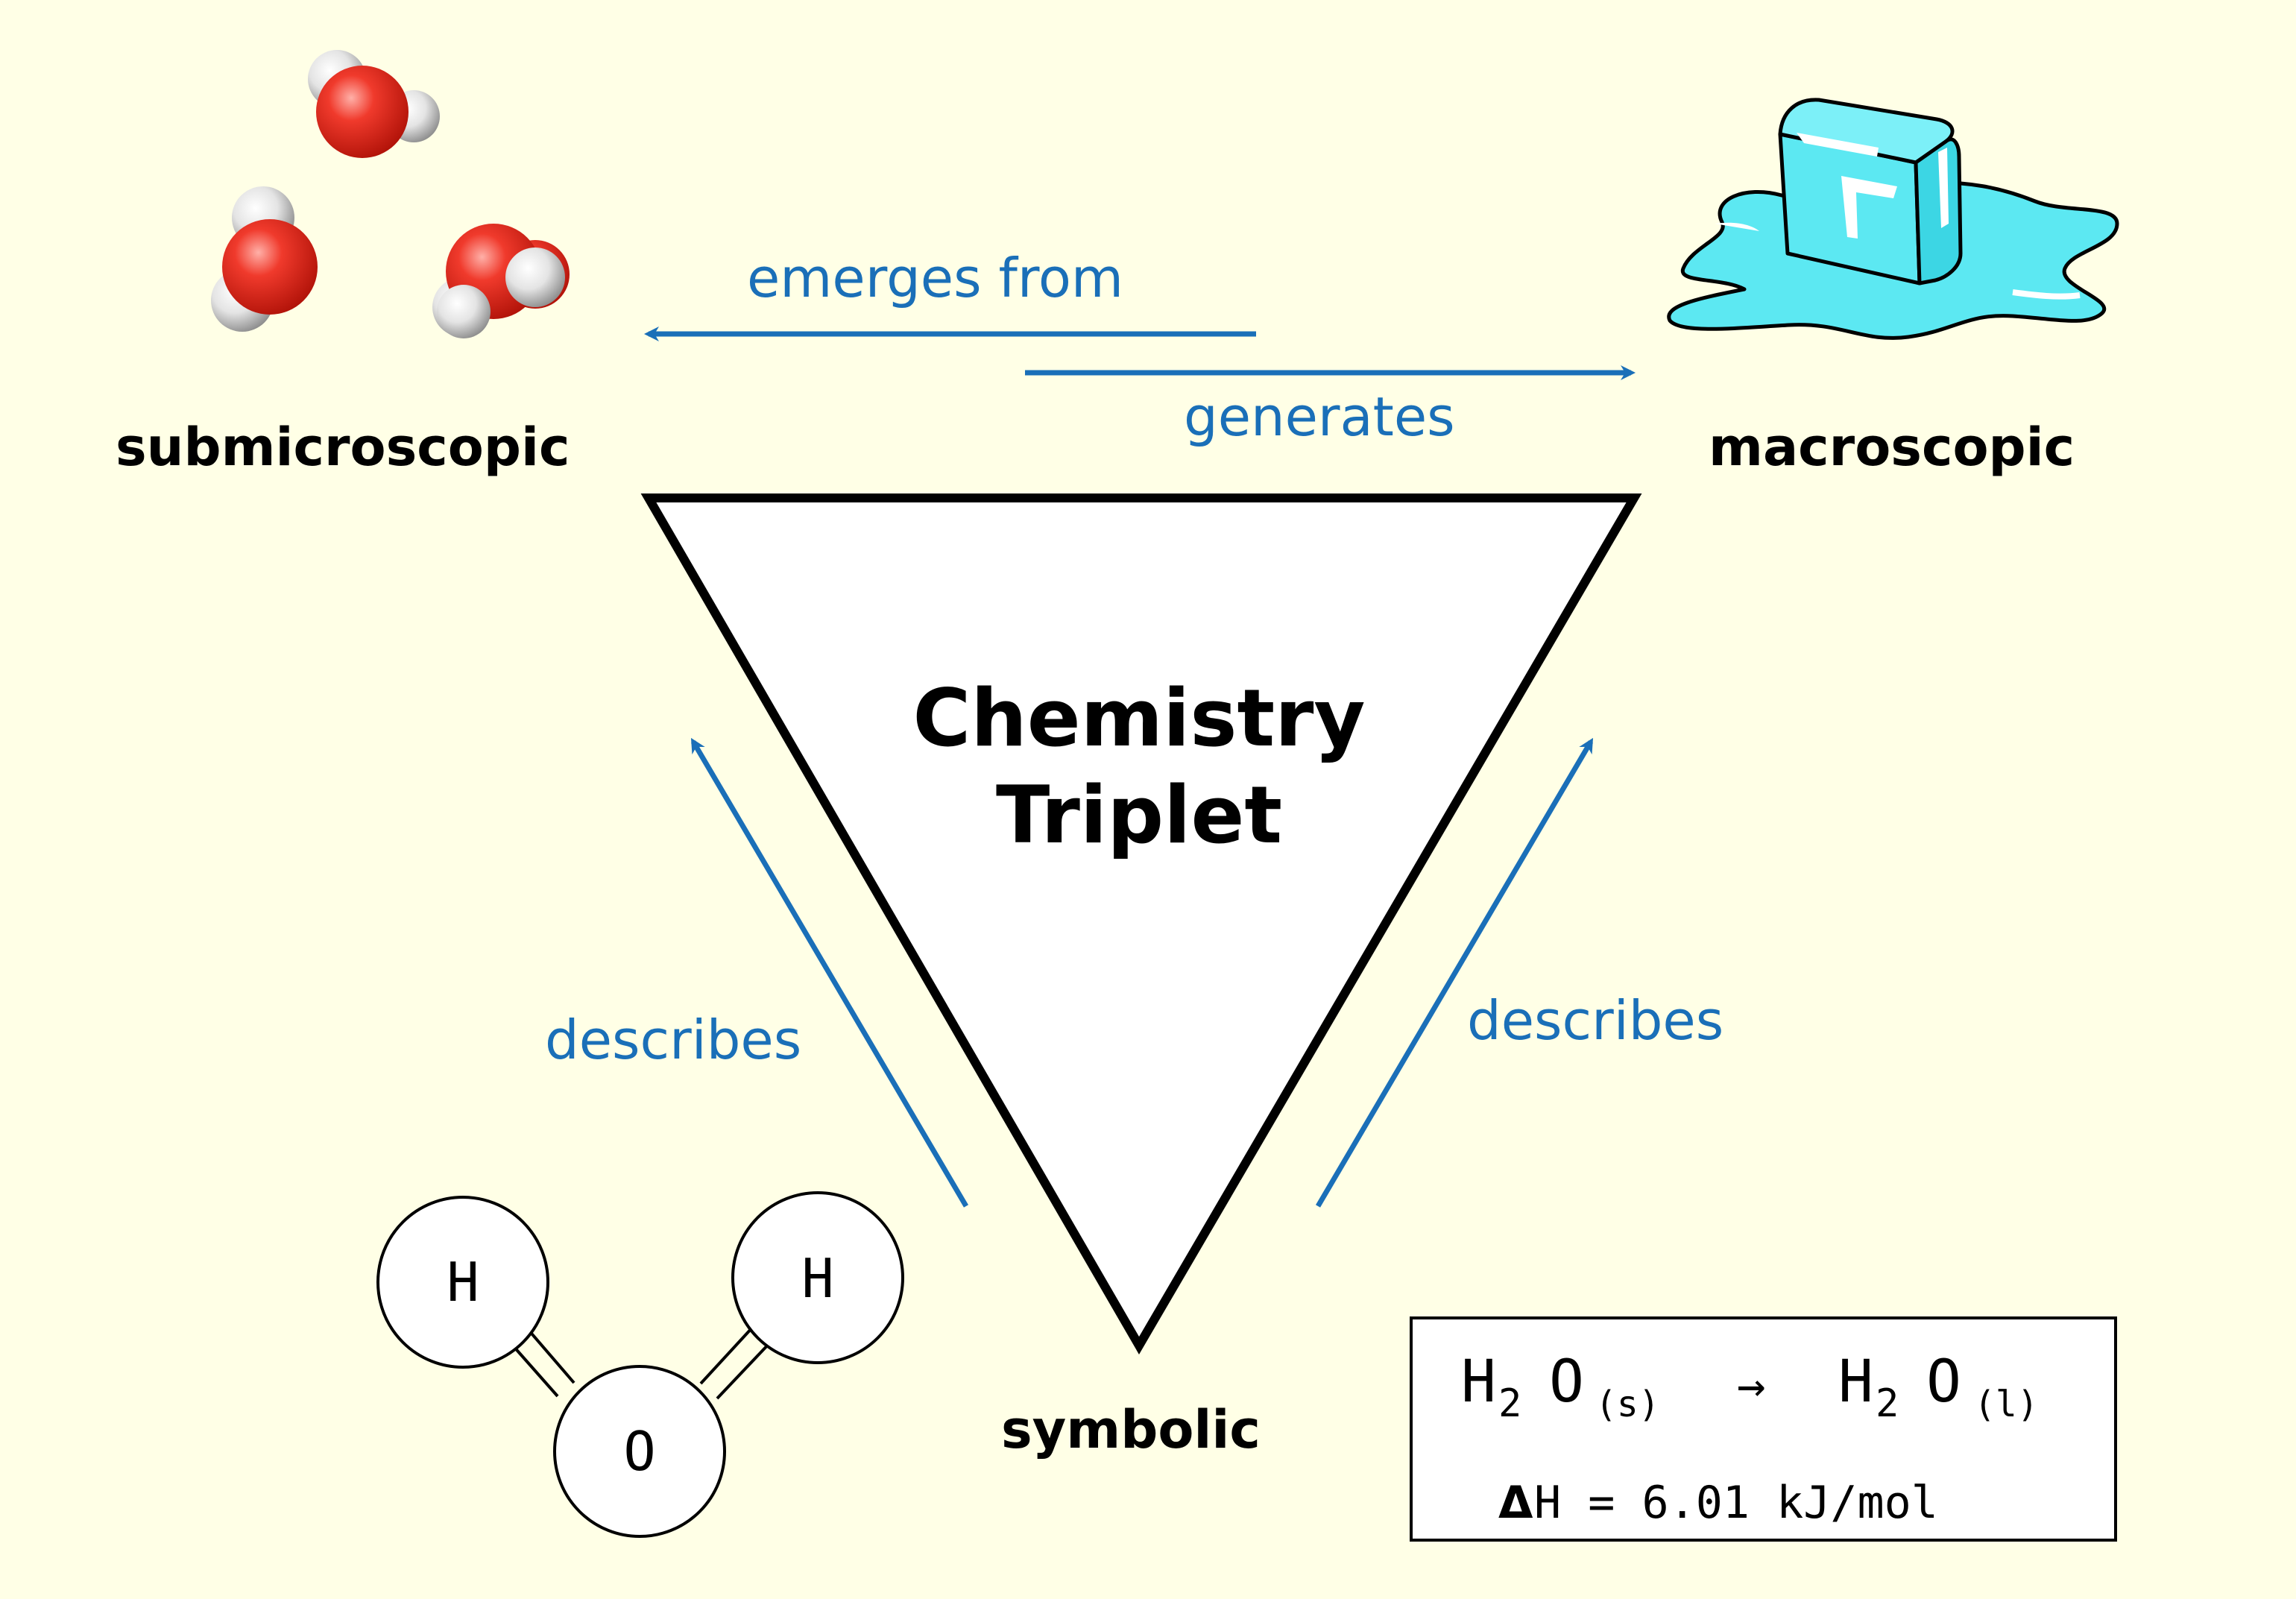  What do you see at coordinates (1887, 1403) in the screenshot?
I see `product-subscript: 2` at bounding box center [1887, 1403].